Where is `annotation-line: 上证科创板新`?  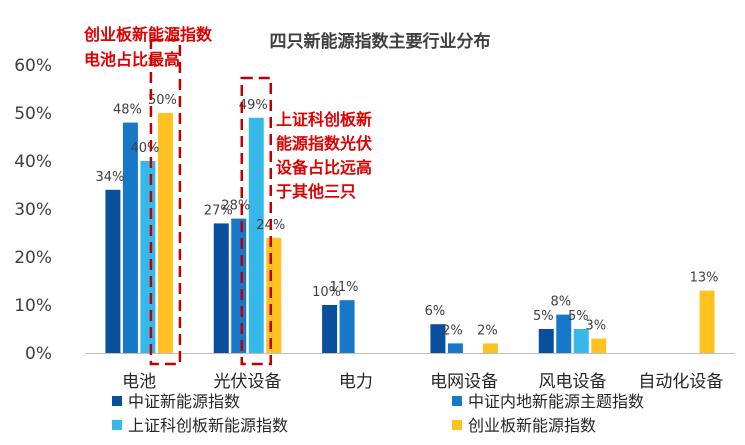 annotation-line: 上证科创板新 is located at coordinates (324, 119).